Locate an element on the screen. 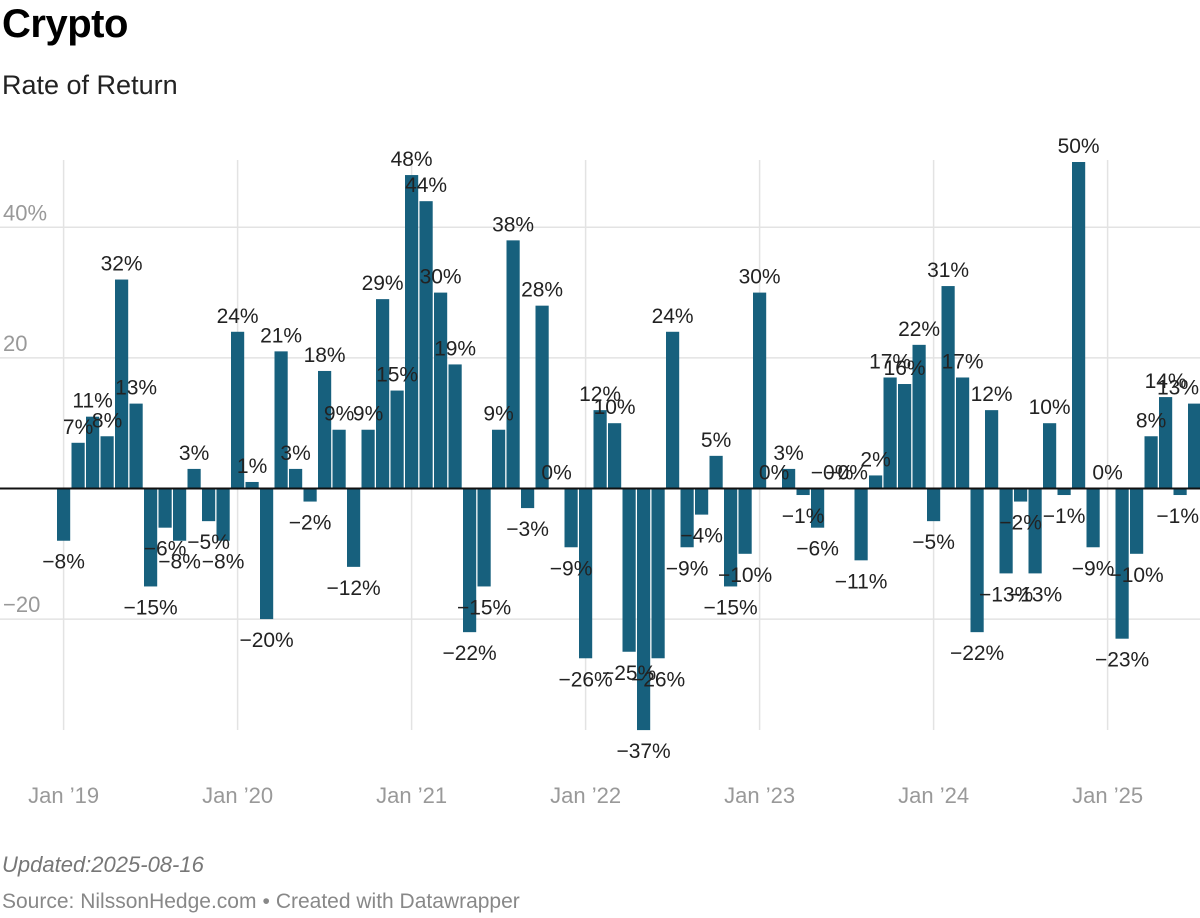 The width and height of the screenshot is (1200, 918). y-tick-label: −20 is located at coordinates (21, 604).